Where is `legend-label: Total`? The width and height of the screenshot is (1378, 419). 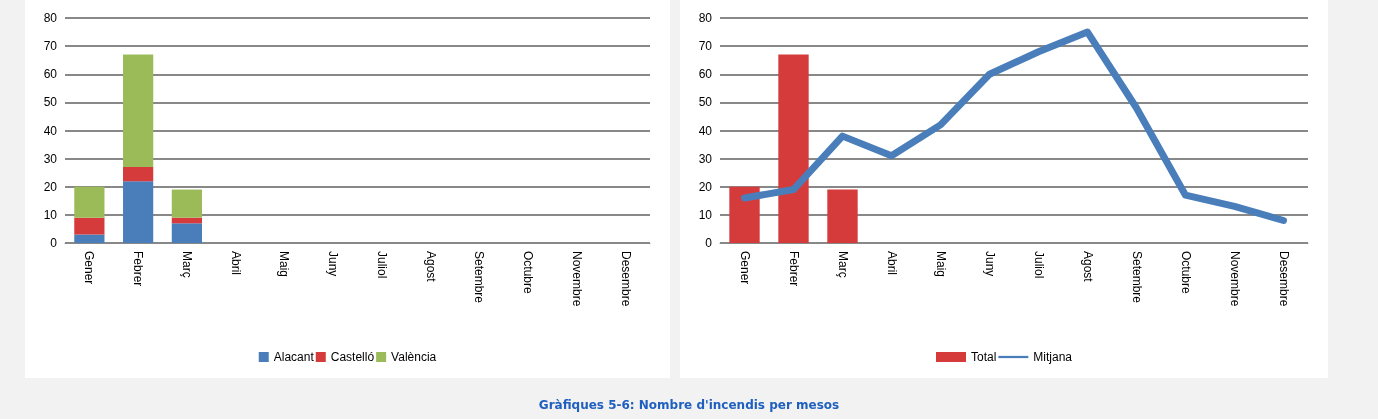
legend-label: Total is located at coordinates (983, 357).